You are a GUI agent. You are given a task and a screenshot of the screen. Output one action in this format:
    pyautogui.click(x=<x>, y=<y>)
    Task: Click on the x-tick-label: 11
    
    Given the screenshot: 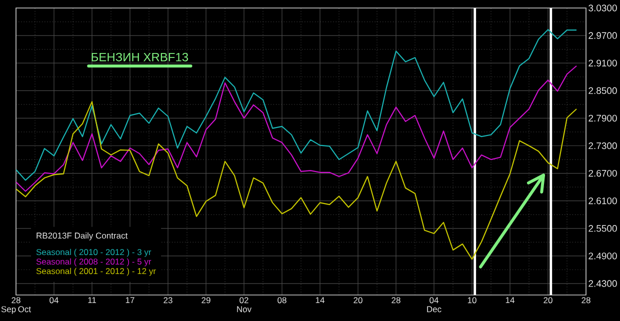 What is the action you would take?
    pyautogui.click(x=92, y=300)
    